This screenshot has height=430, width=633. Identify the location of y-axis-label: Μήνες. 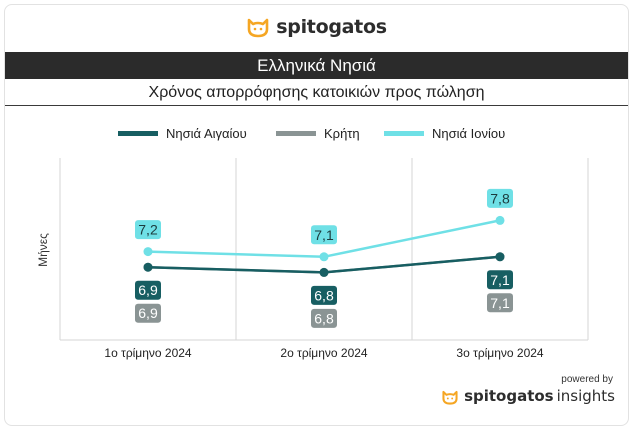
(43, 250).